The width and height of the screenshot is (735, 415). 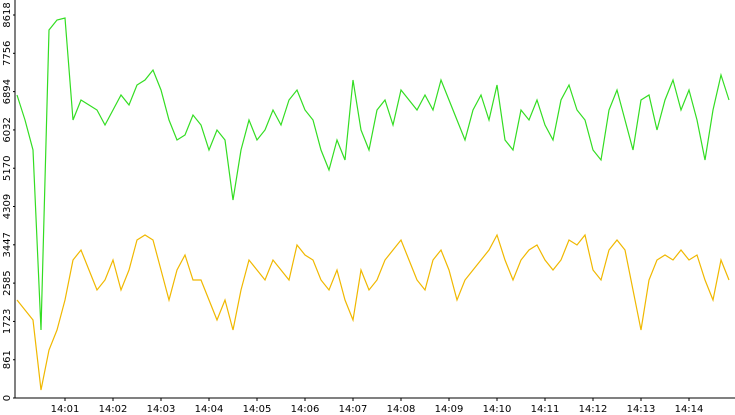 I want to click on x-tick-label: 14:05, so click(x=257, y=409).